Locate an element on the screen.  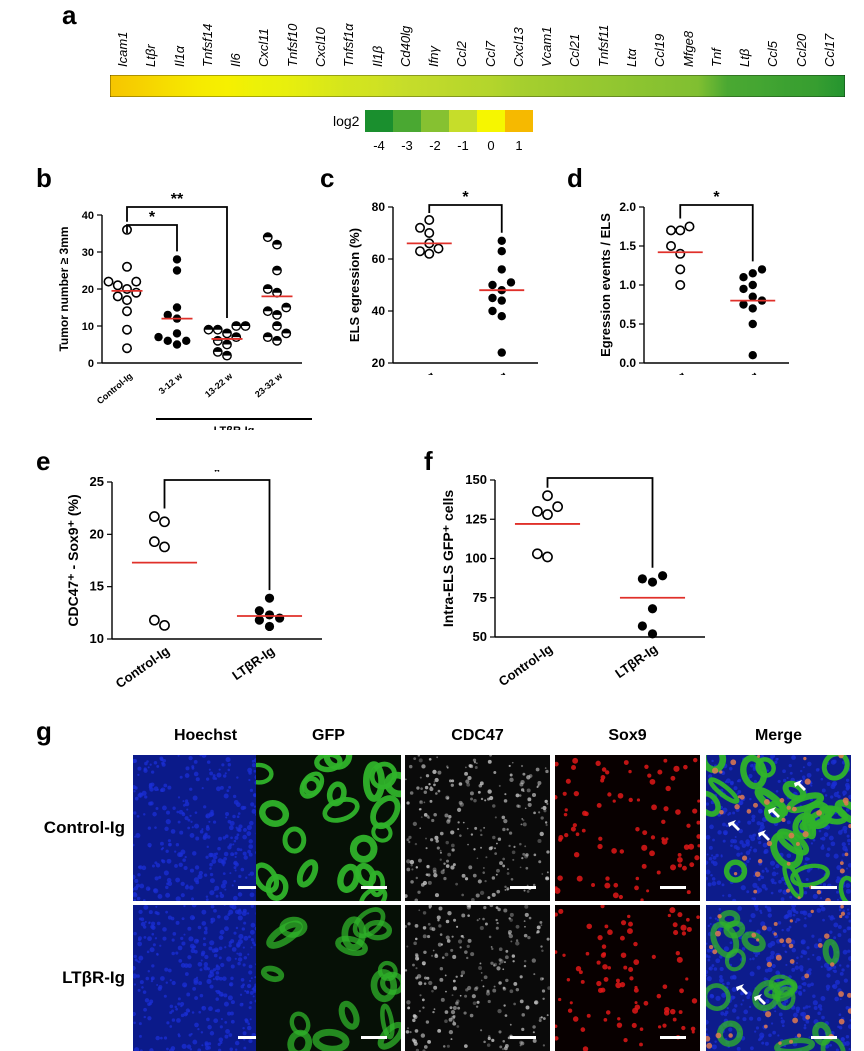
gene-label: Il6 is located at coordinates (236, 60).